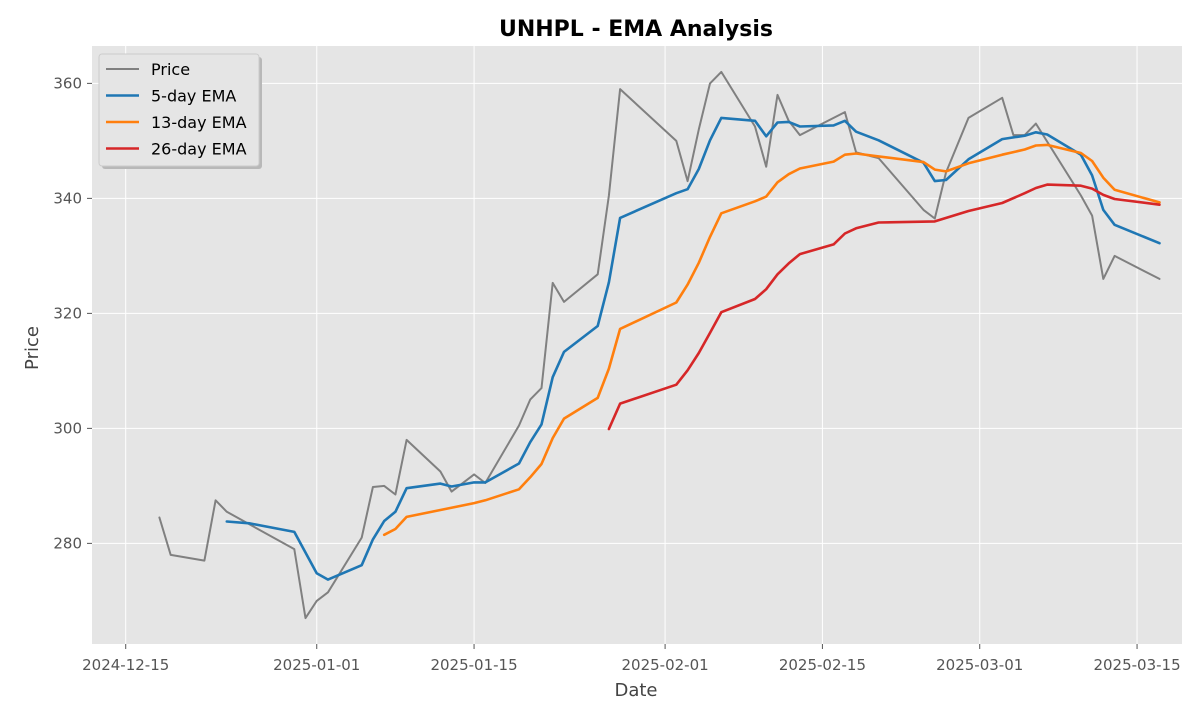  What do you see at coordinates (979, 665) in the screenshot?
I see `x-tick-label: 2025-03-01` at bounding box center [979, 665].